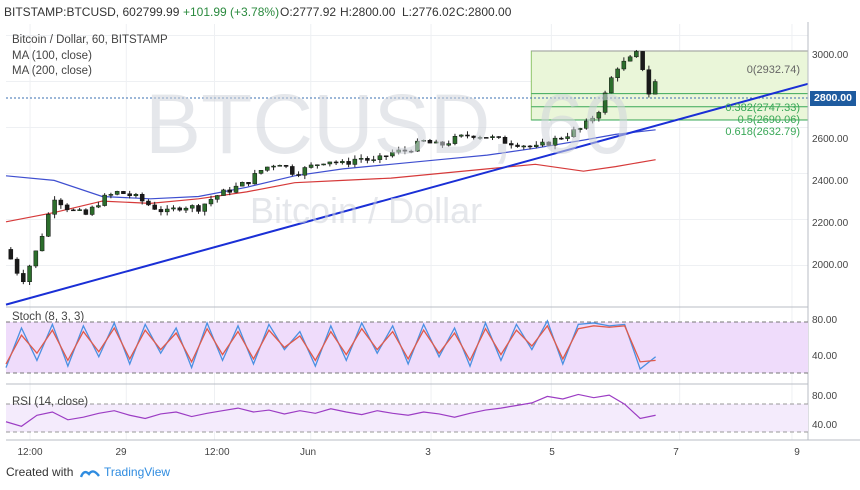 This screenshot has width=860, height=490. I want to click on last-price: 2799.99, so click(158, 12).